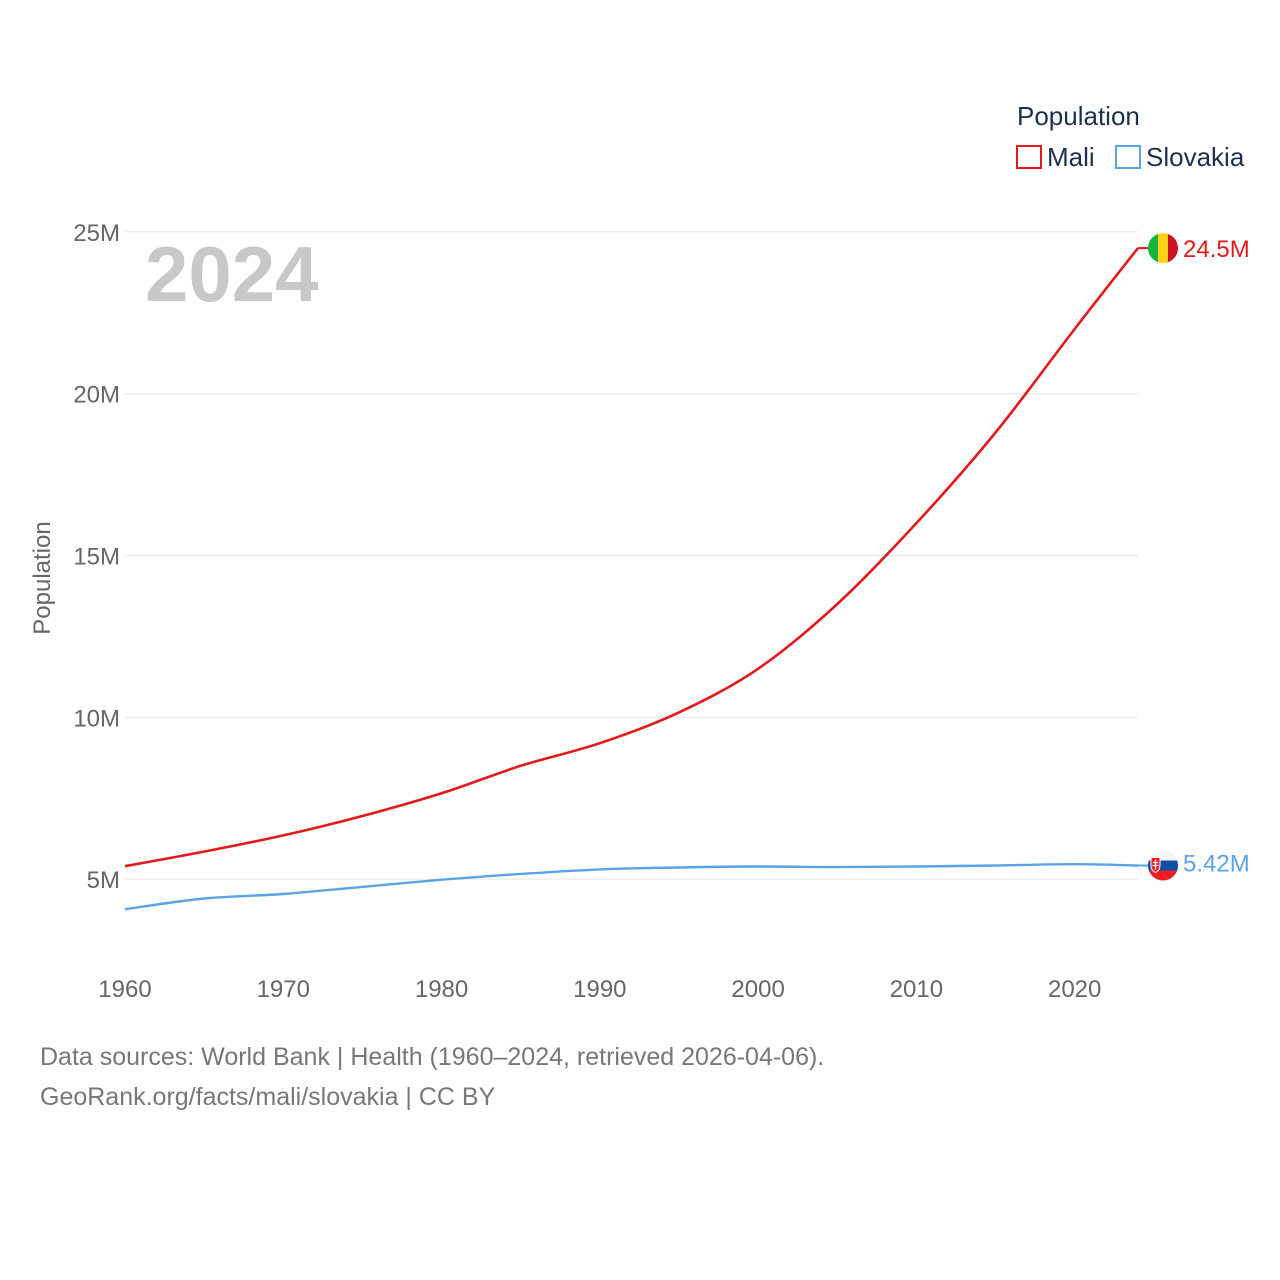 This screenshot has height=1280, width=1280. What do you see at coordinates (1130, 136) in the screenshot?
I see `legend: Population Mali Slovakia` at bounding box center [1130, 136].